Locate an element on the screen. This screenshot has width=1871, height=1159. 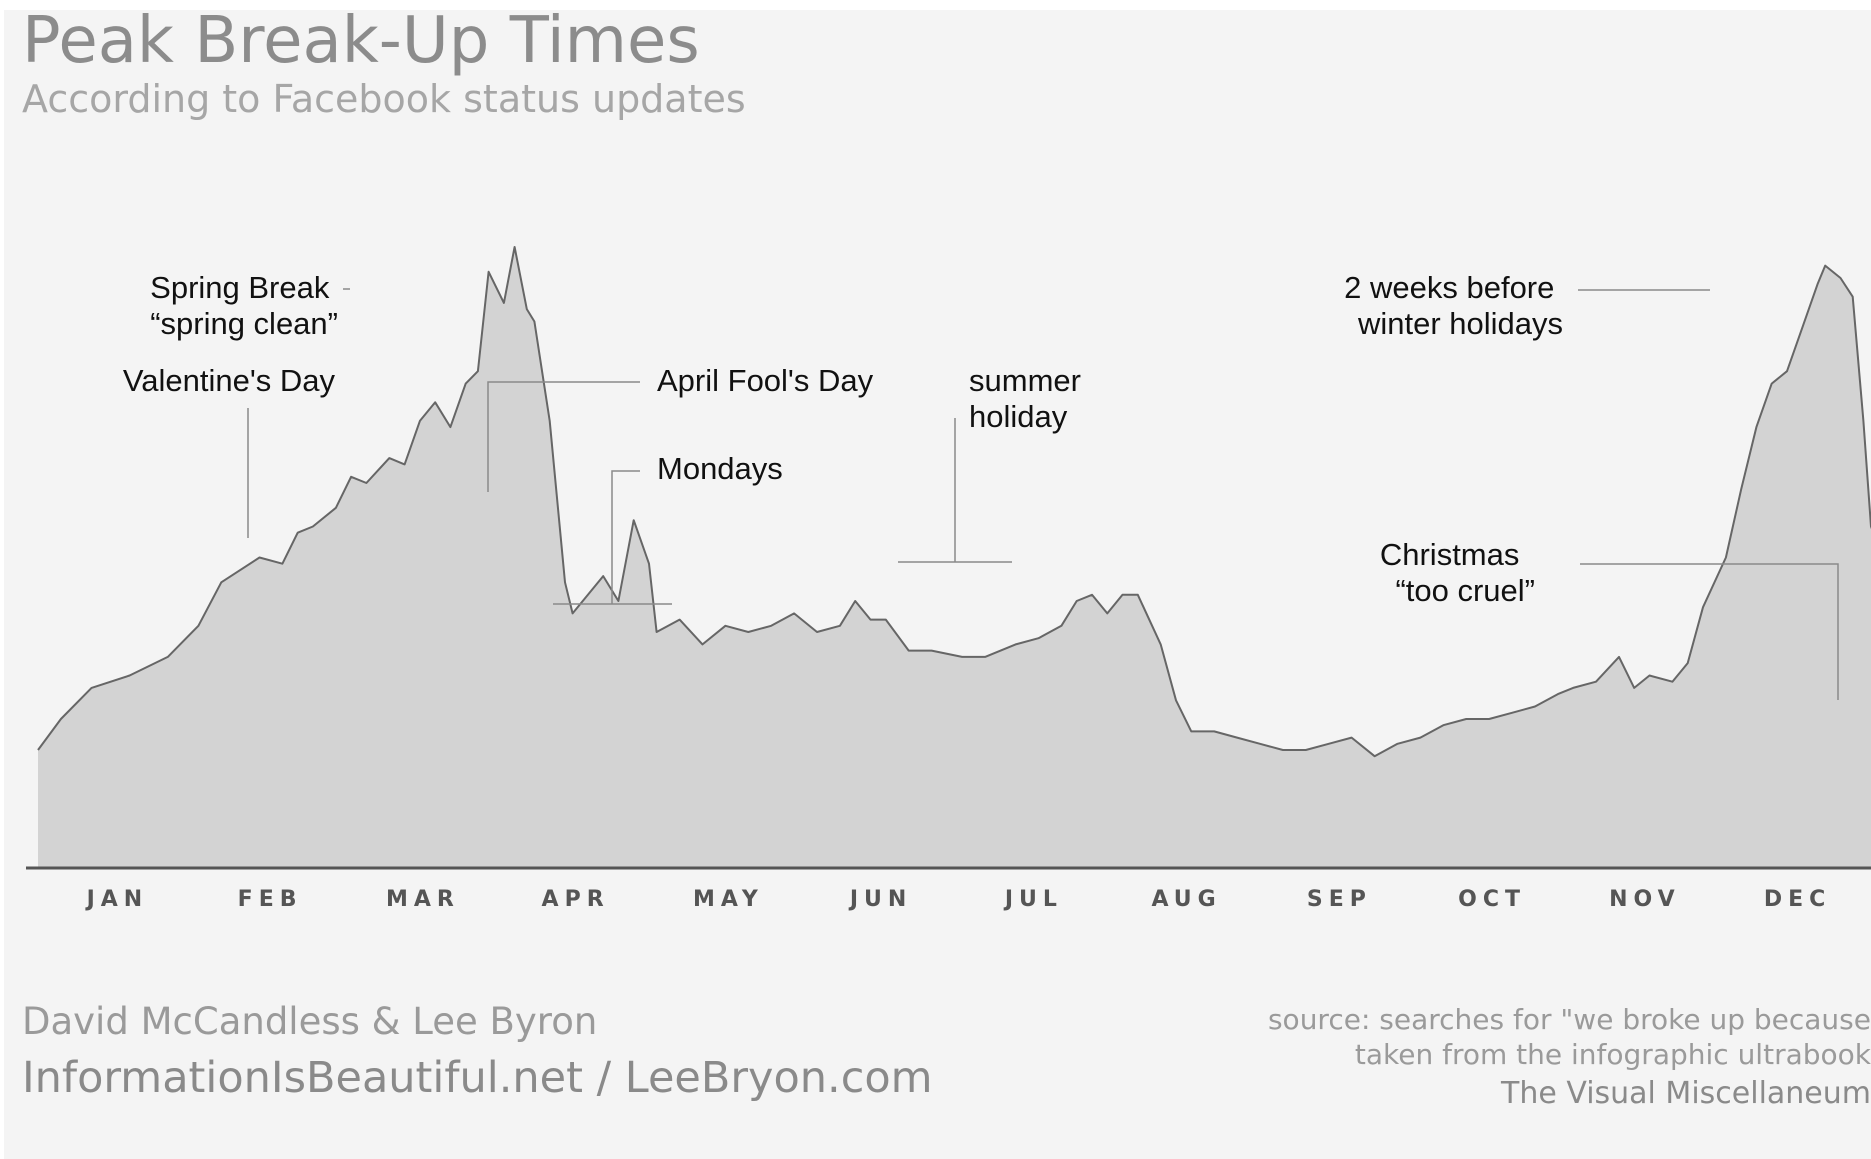
footer-source-line2: taken from the infographic ultrabook is located at coordinates (1613, 1054).